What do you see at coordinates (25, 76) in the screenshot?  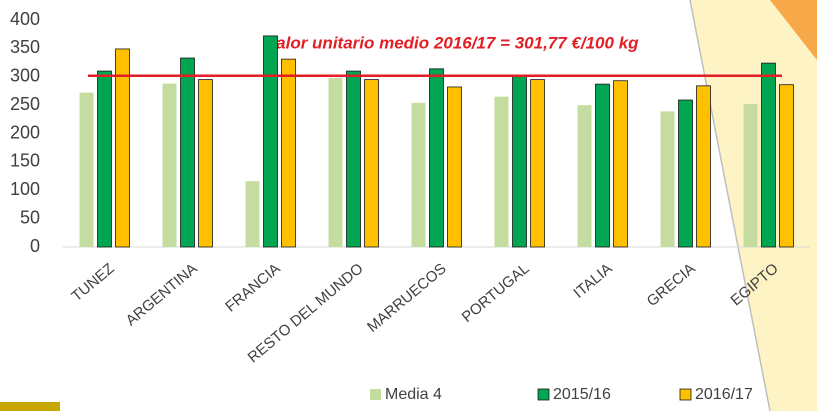 I see `y-tick-label: 300` at bounding box center [25, 76].